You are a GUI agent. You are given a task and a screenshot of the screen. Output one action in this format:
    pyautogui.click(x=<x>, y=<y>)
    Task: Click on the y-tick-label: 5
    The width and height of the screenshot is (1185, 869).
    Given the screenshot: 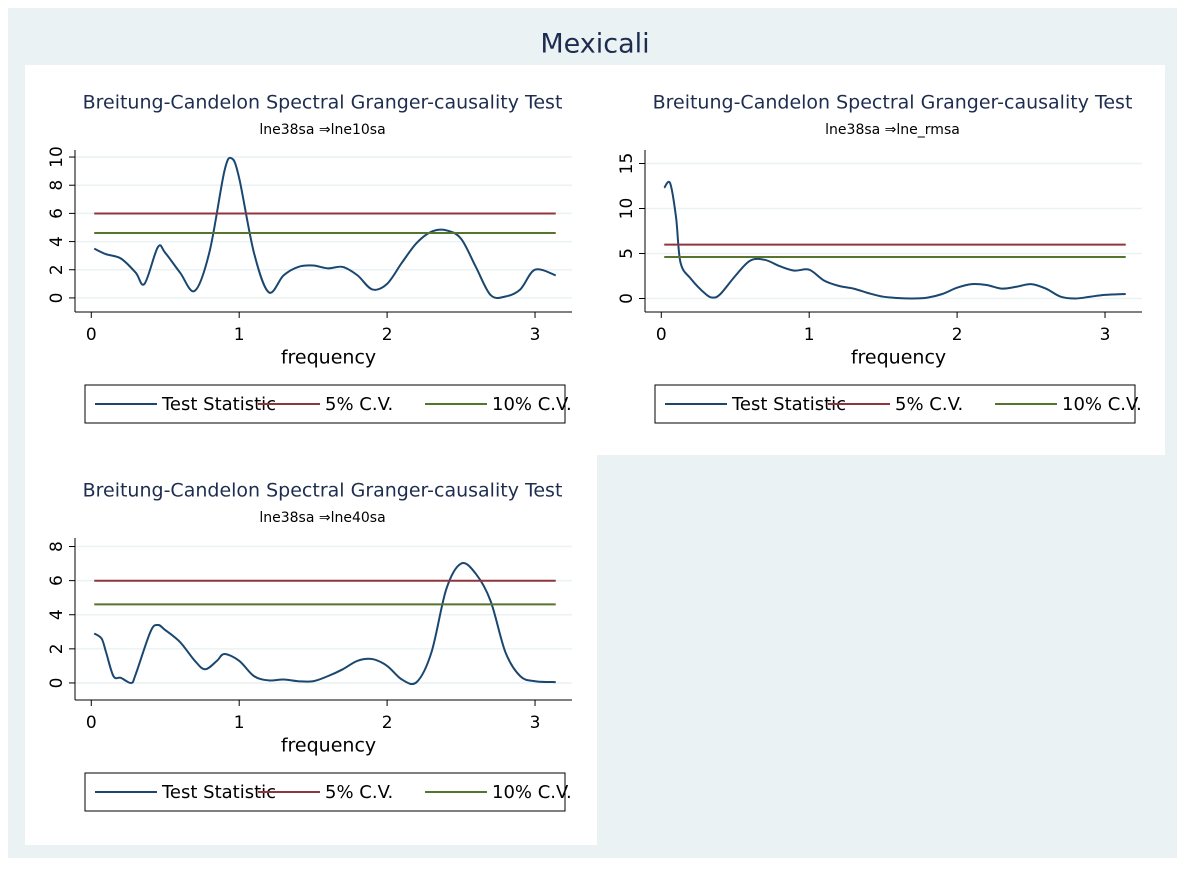 What is the action you would take?
    pyautogui.click(x=627, y=253)
    